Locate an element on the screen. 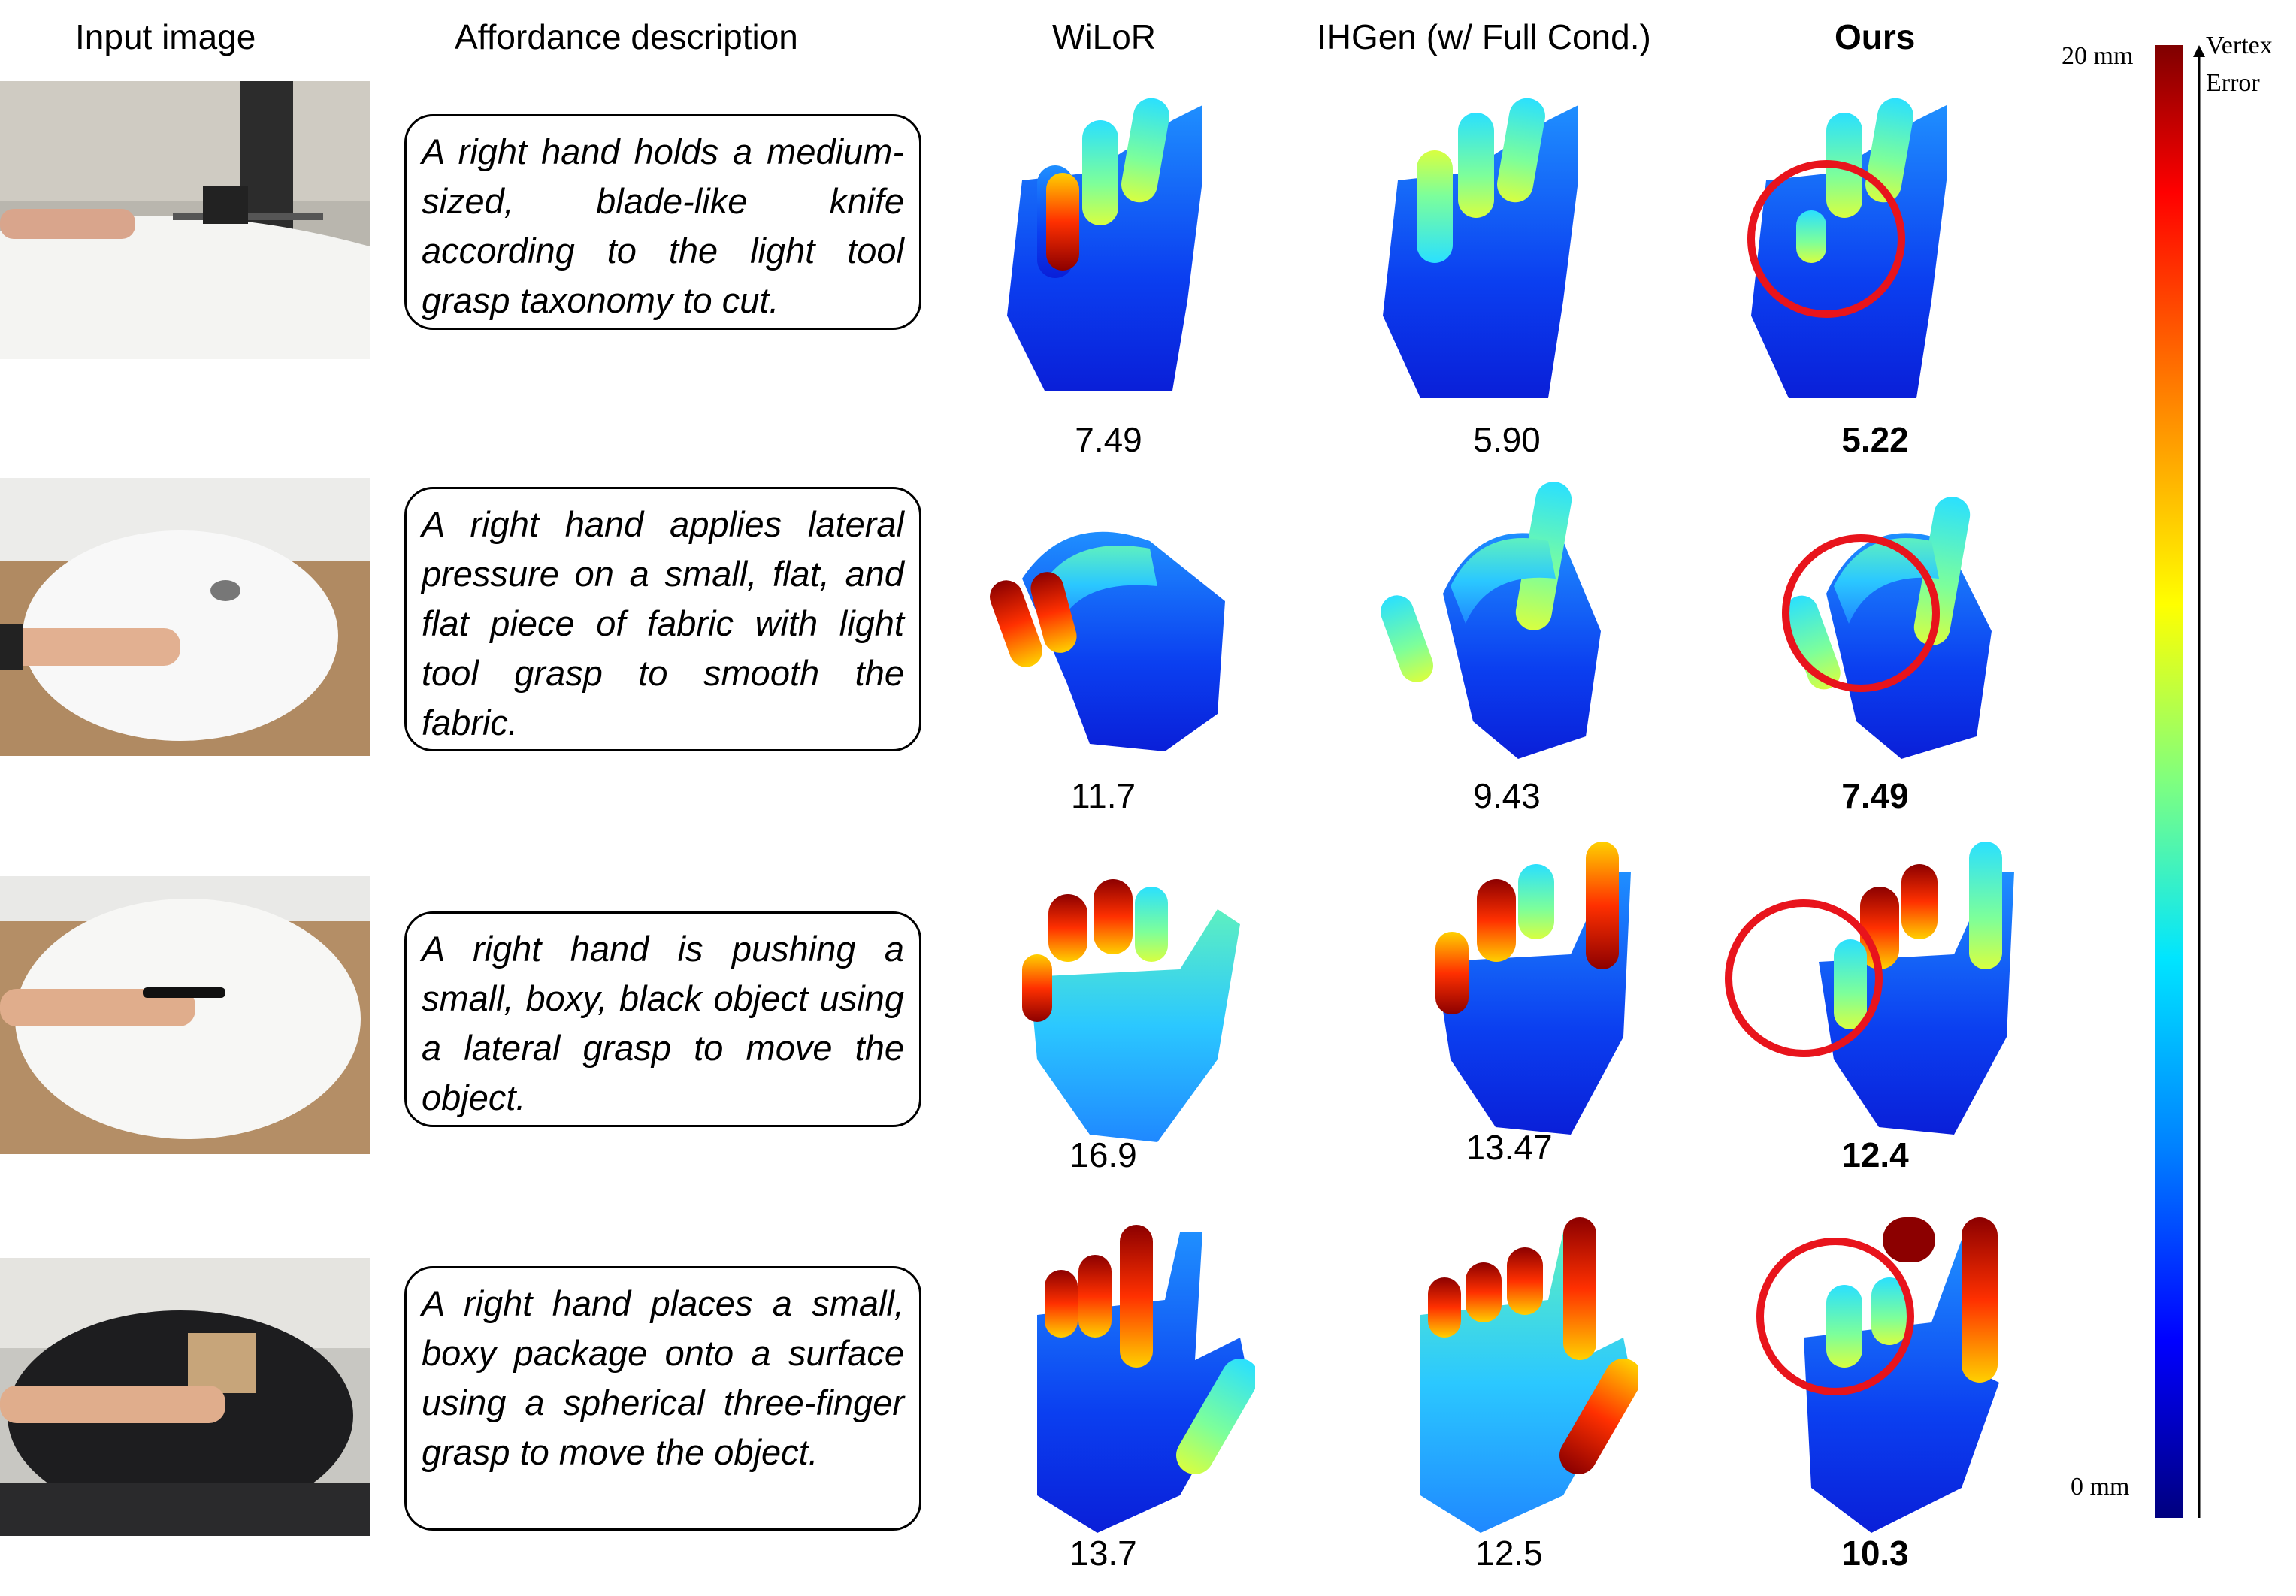 The image size is (2296, 1596). header-affordance-description: Affordance description is located at coordinates (627, 36).